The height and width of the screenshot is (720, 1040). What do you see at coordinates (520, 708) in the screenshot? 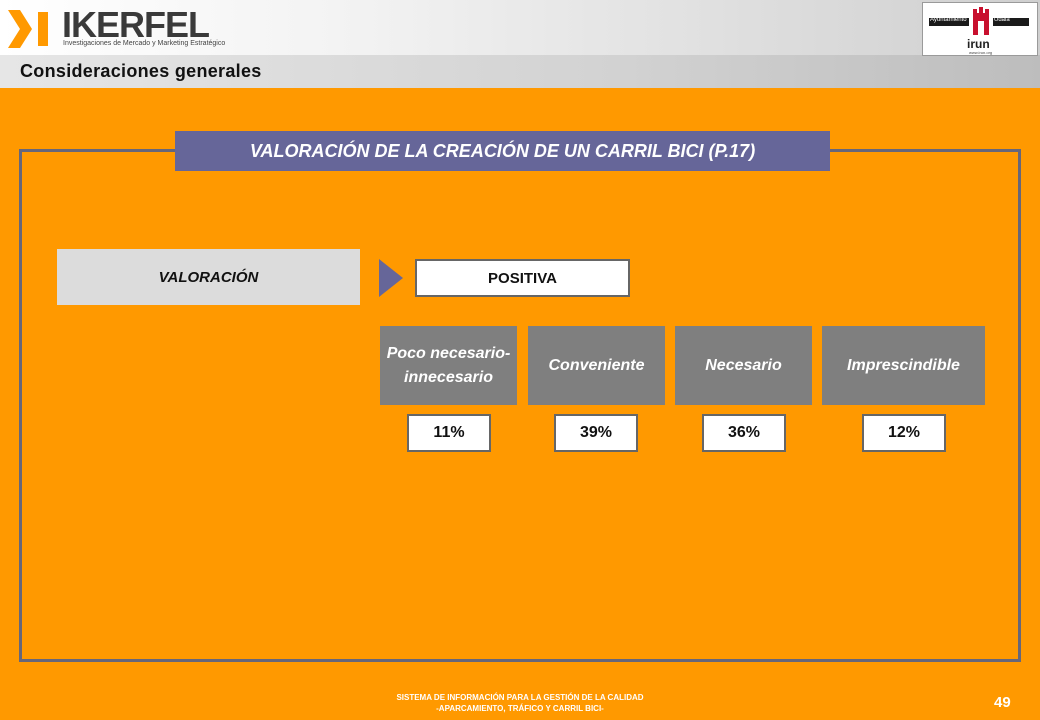
I see `footer-line-2: -APARCAMIENTO, TRÁFICO Y CARRIL BICI-` at bounding box center [520, 708].